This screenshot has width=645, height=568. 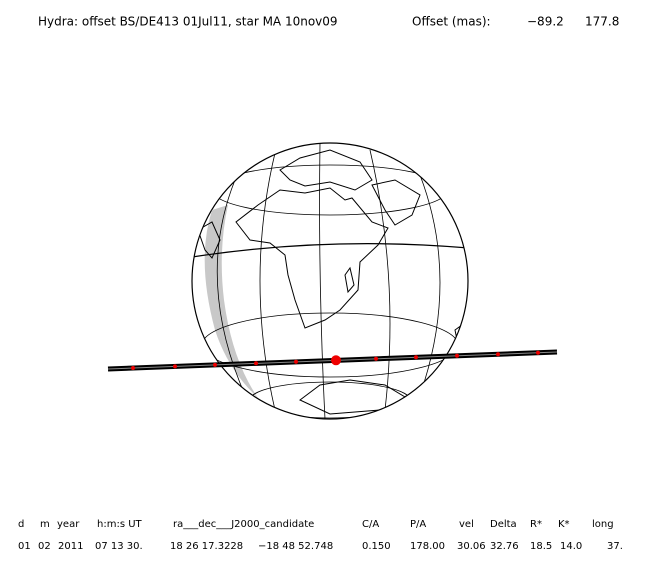 What do you see at coordinates (120, 524) in the screenshot?
I see `column-header: h:m:s UT` at bounding box center [120, 524].